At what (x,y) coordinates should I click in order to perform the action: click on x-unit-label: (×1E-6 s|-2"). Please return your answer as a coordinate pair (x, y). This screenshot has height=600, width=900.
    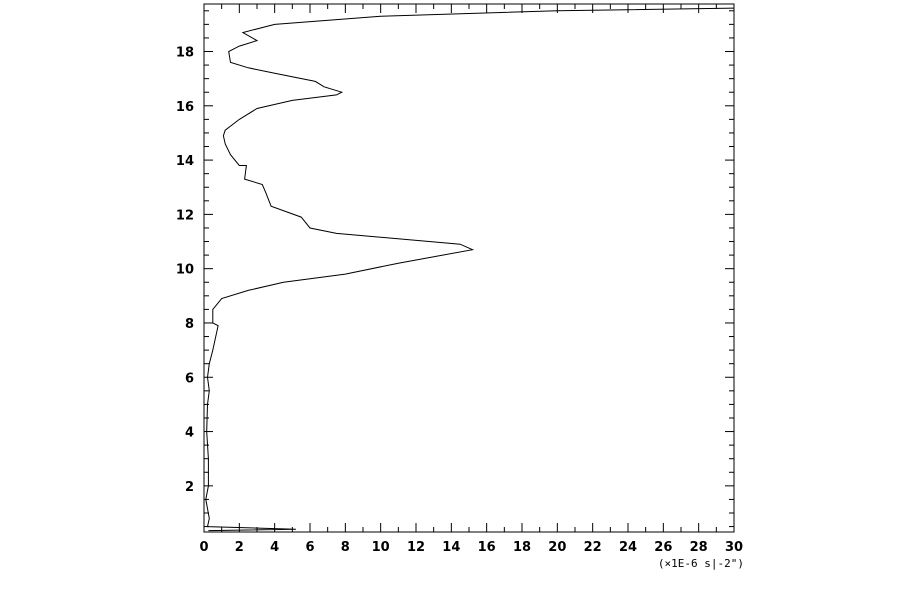
    Looking at the image, I should click on (701, 563).